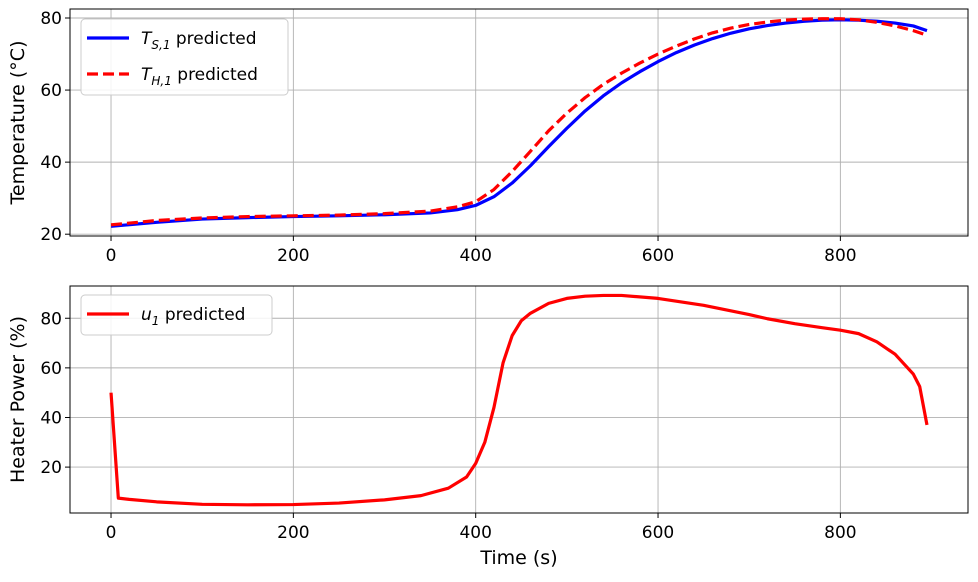  Describe the element at coordinates (18, 123) in the screenshot. I see `y-axis-label: Temperature (°C)` at that location.